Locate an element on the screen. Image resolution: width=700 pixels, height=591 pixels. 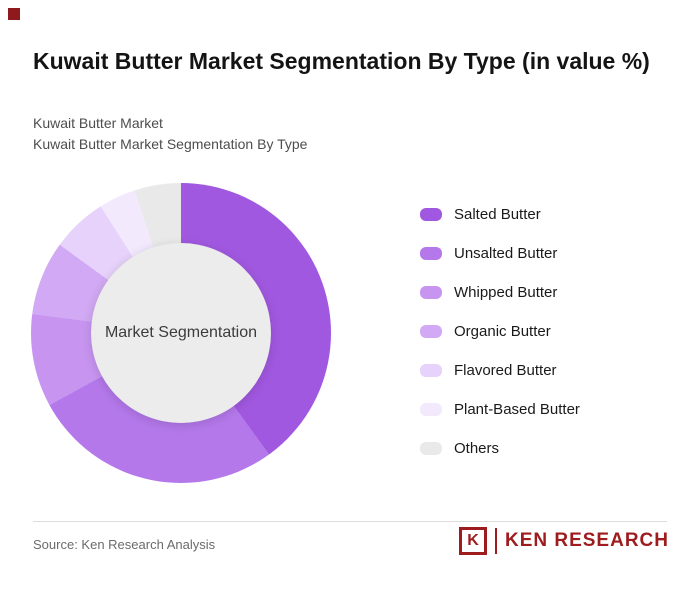
legend-item: Flavored Butter is located at coordinates (500, 370).